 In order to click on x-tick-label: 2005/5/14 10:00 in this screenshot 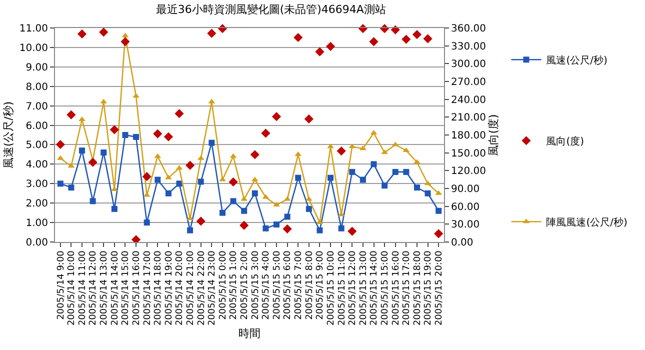, I will do `click(72, 288)`.